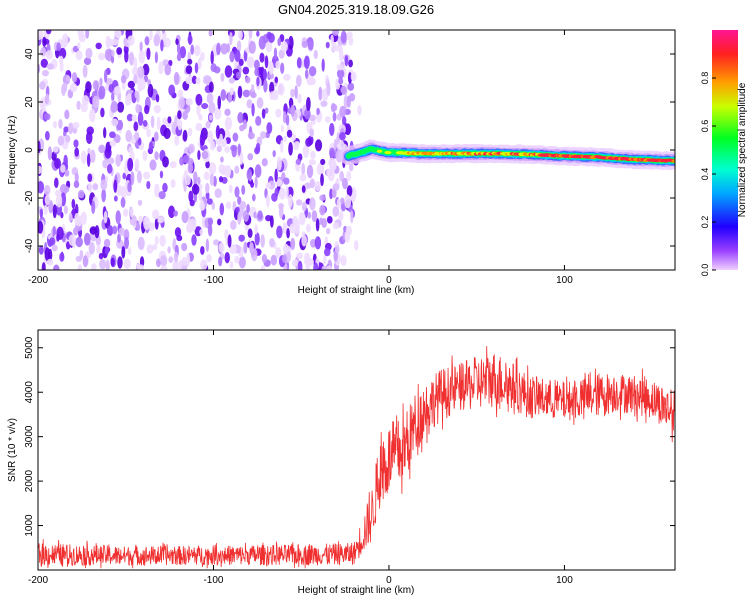 The height and width of the screenshot is (600, 750). What do you see at coordinates (12, 150) in the screenshot?
I see `spectrogram-ylabel: Frequency (Hz)` at bounding box center [12, 150].